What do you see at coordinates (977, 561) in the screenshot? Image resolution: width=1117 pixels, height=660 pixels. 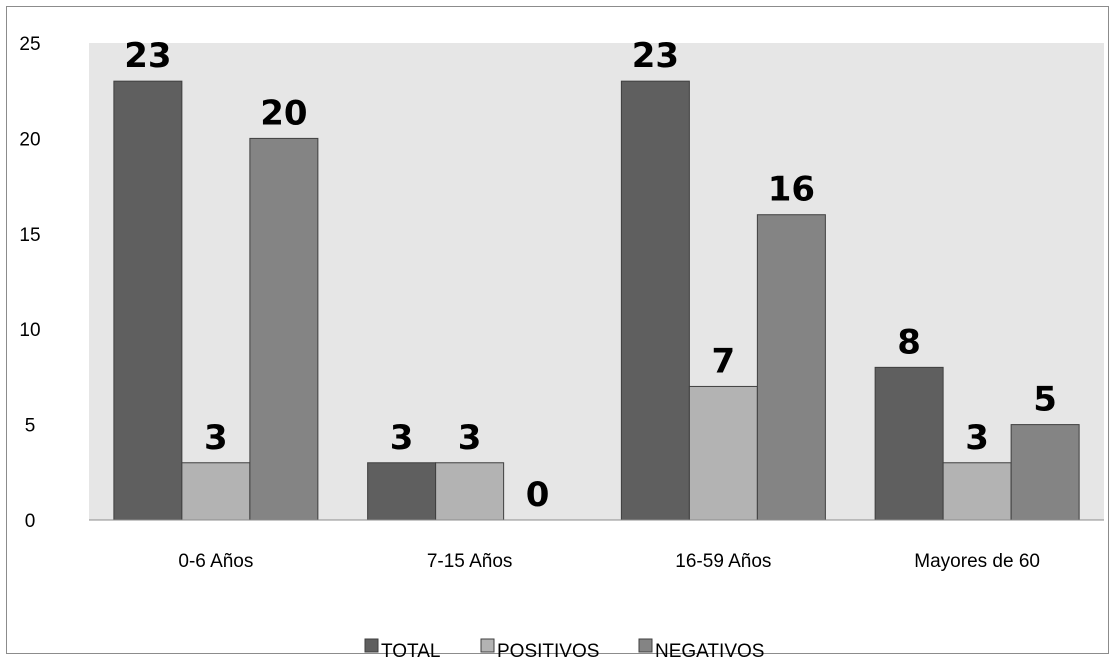 I see `x-category-label: Mayores de 60` at bounding box center [977, 561].